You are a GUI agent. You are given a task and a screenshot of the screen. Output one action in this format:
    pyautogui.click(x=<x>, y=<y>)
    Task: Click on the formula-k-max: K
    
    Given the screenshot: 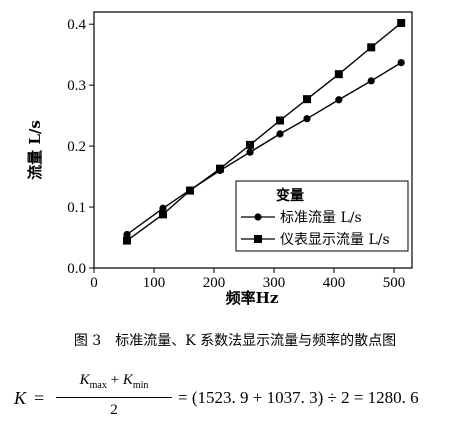 What is the action you would take?
    pyautogui.click(x=84, y=380)
    